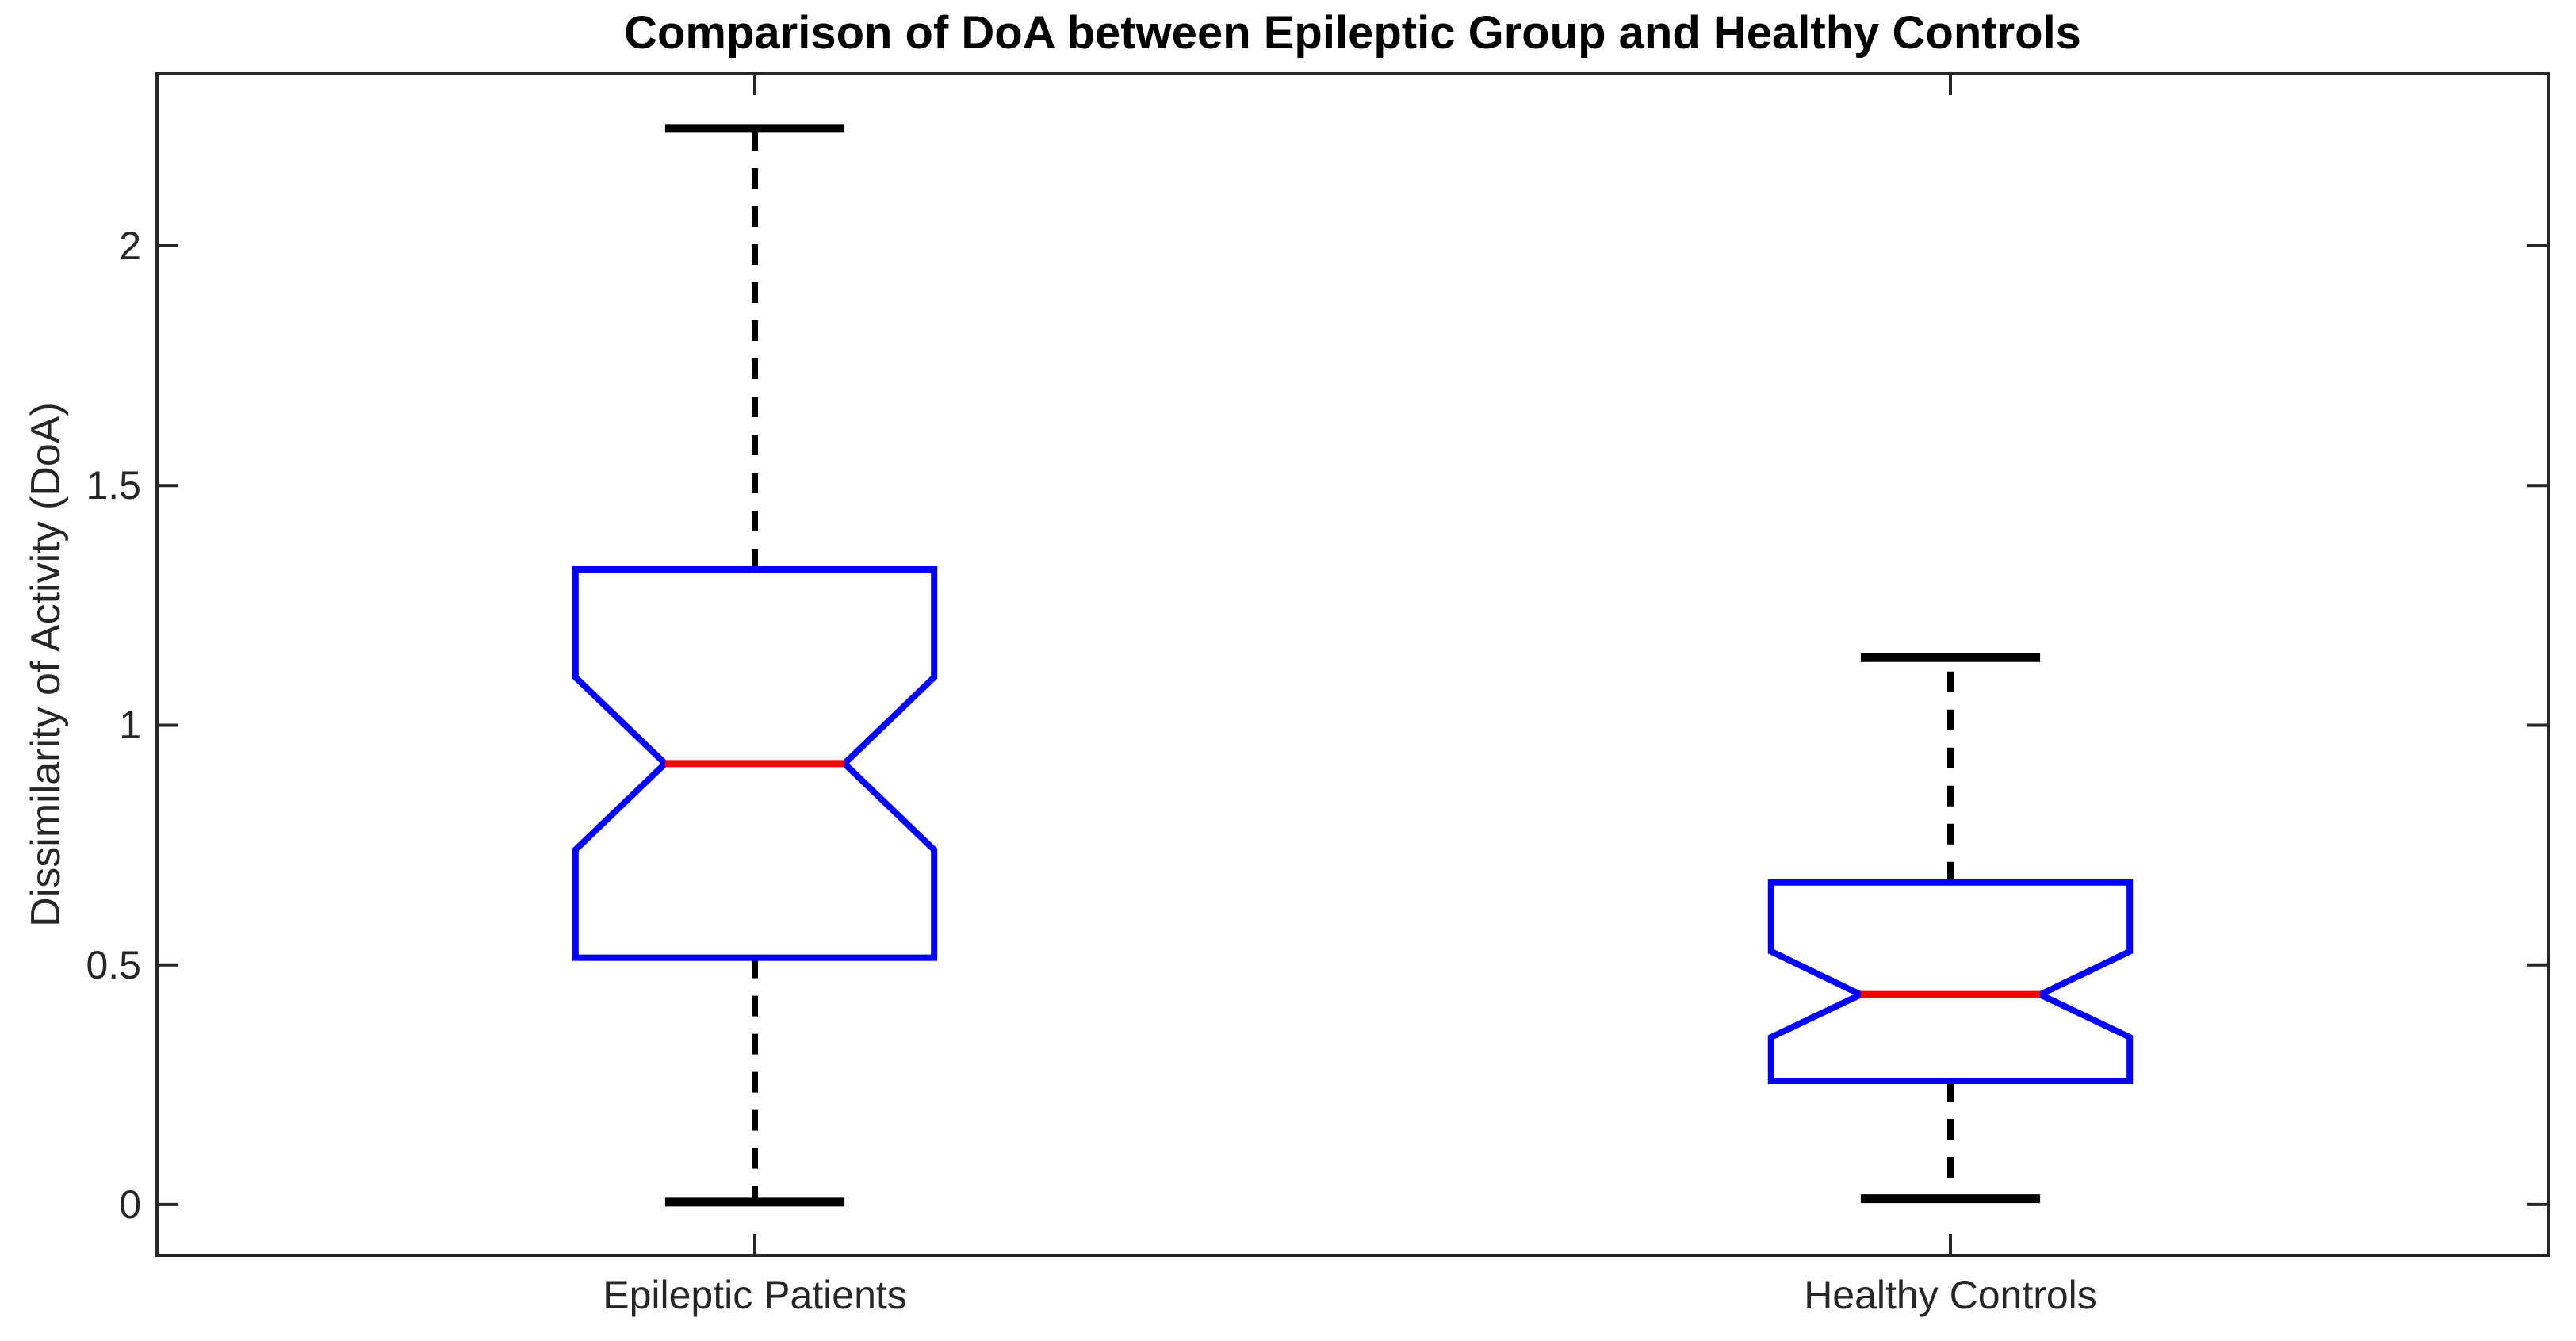 This screenshot has height=1341, width=2576. Describe the element at coordinates (113, 965) in the screenshot. I see `y-tick-label: 0.5` at that location.